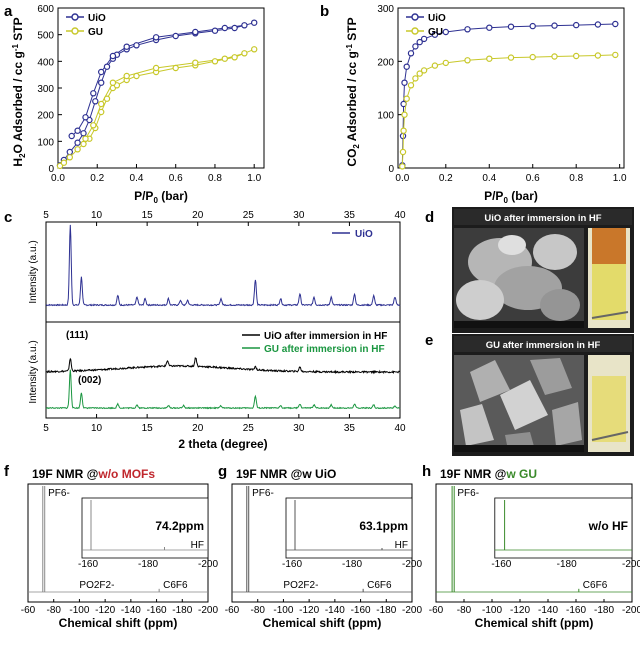 The width and height of the screenshot is (640, 654). What do you see at coordinates (96, 585) in the screenshot?
I see `nmr-peak-label-po2f2: PO2F2-` at bounding box center [96, 585].